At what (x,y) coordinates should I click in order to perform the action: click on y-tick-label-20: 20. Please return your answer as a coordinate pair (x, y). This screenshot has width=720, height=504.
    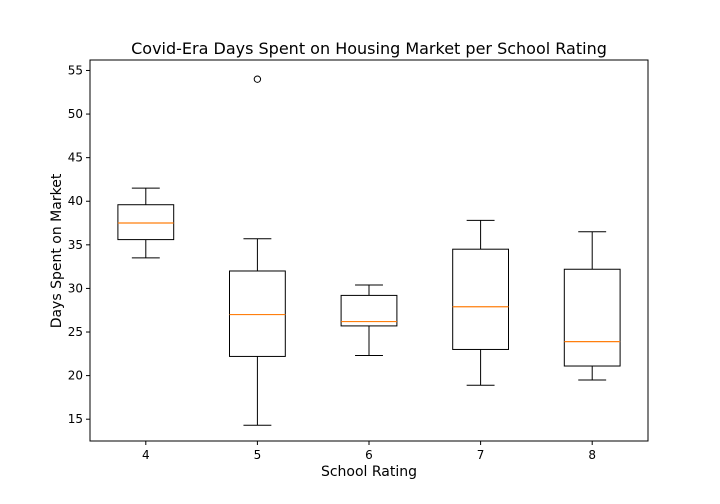
    Looking at the image, I should click on (75, 376).